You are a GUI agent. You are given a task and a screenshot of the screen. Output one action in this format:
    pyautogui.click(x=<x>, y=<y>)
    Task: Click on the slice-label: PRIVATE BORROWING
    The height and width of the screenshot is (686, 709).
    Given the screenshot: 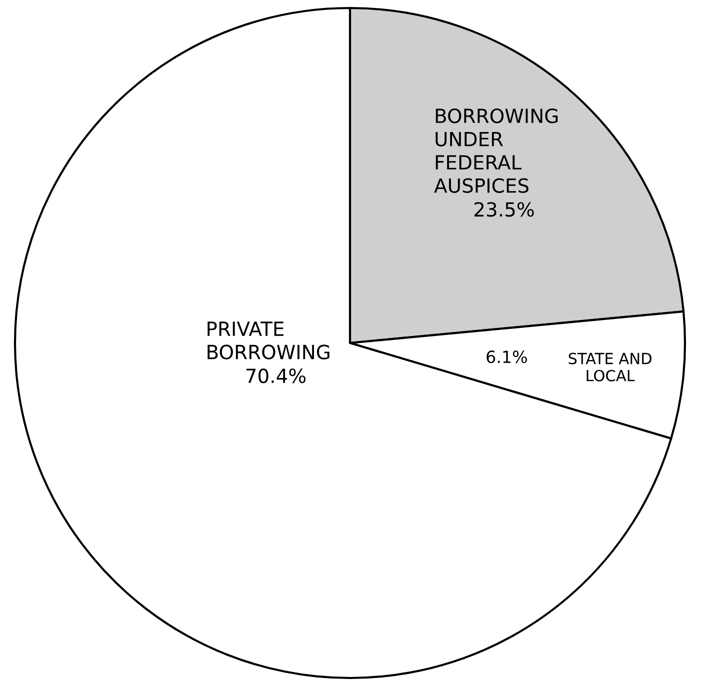 What is the action you would take?
    pyautogui.click(x=269, y=341)
    